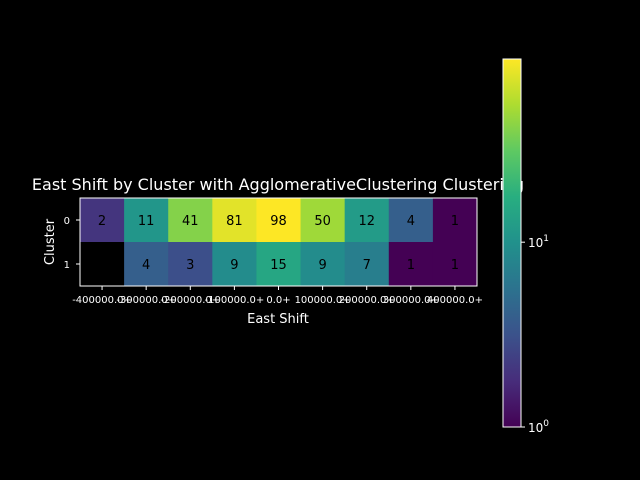 The image size is (640, 480). What do you see at coordinates (67, 221) in the screenshot?
I see `y-tick-label: 0` at bounding box center [67, 221].